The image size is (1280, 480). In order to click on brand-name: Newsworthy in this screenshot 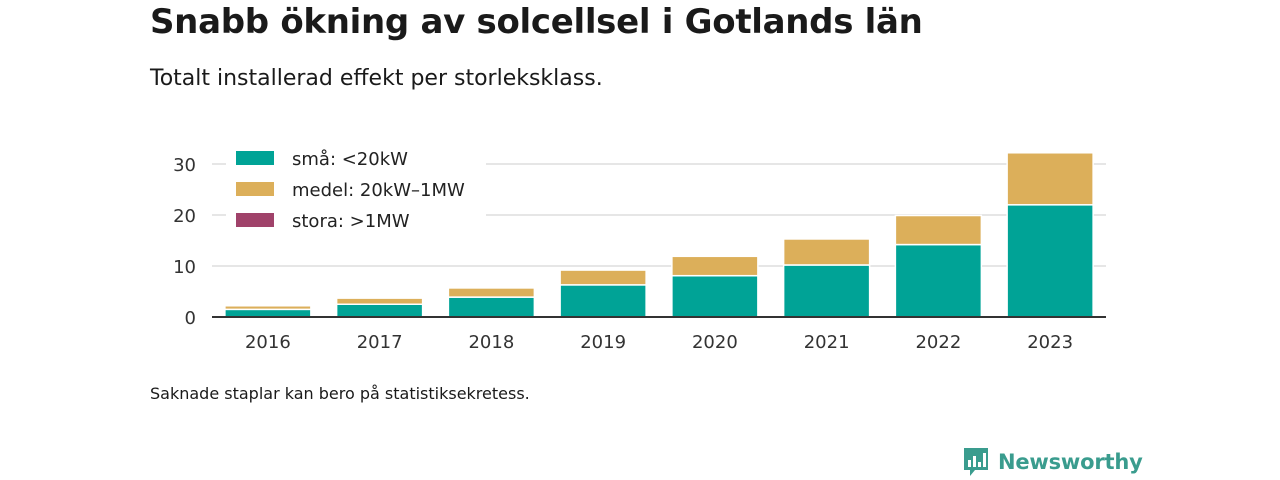, I will do `click(1070, 462)`.